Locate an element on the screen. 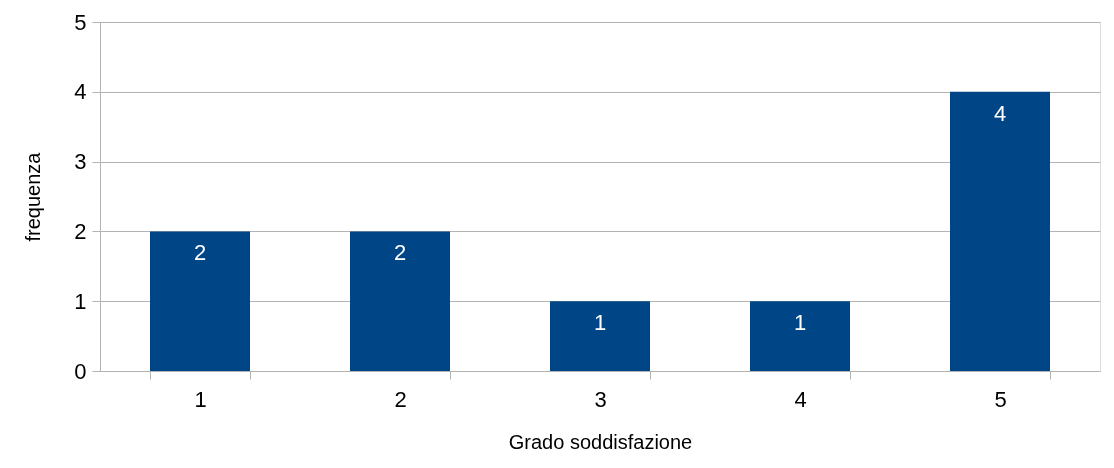  y-tick-label: 4 is located at coordinates (80, 92).